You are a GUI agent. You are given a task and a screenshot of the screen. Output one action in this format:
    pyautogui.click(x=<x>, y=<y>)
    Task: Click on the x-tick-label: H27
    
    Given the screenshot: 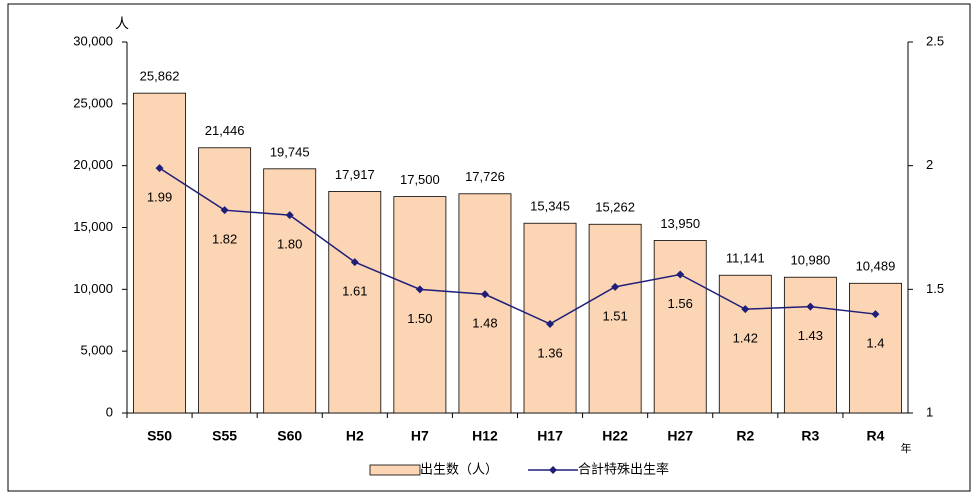 What is the action you would take?
    pyautogui.click(x=680, y=436)
    